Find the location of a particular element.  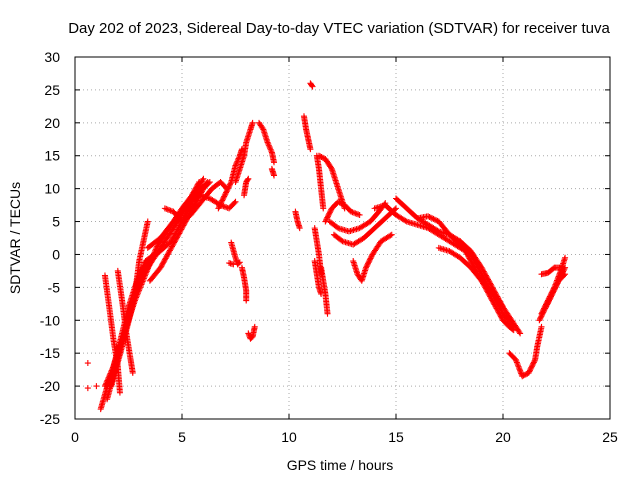

y-tick-label: 20 is located at coordinates (52, 123).